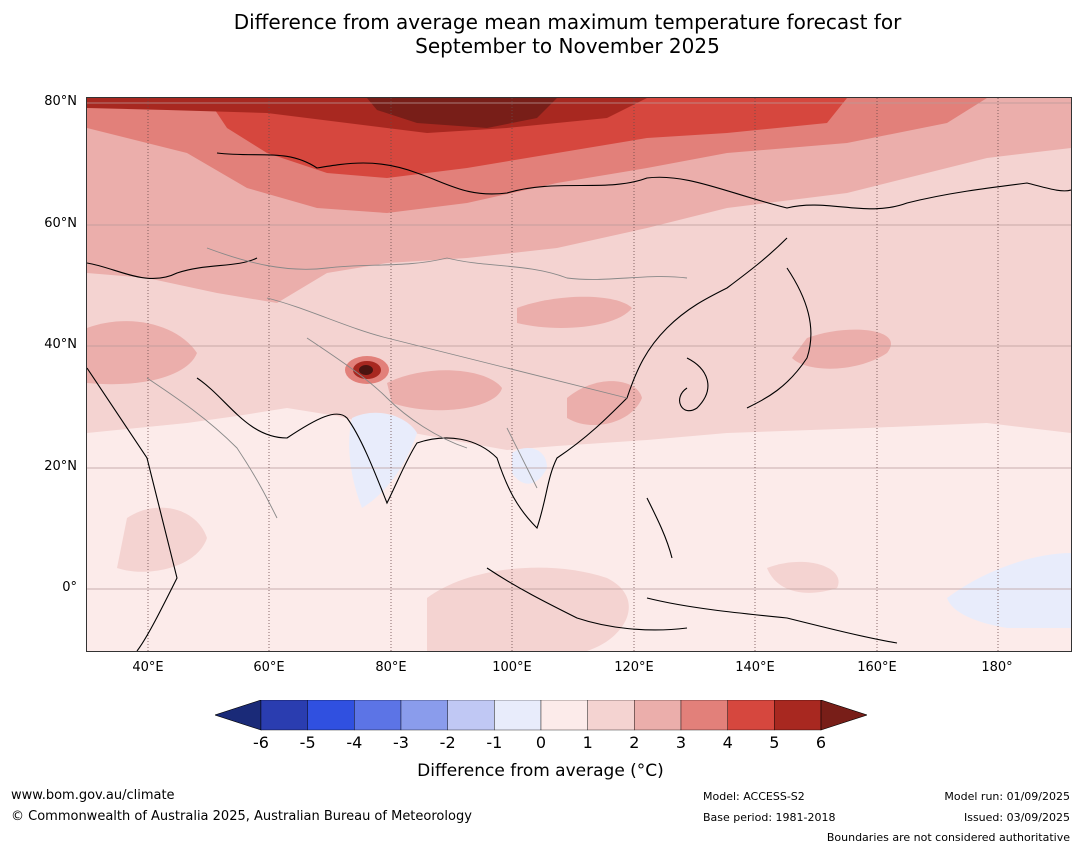  What do you see at coordinates (60, 101) in the screenshot?
I see `lat-label-80n: 80°N` at bounding box center [60, 101].